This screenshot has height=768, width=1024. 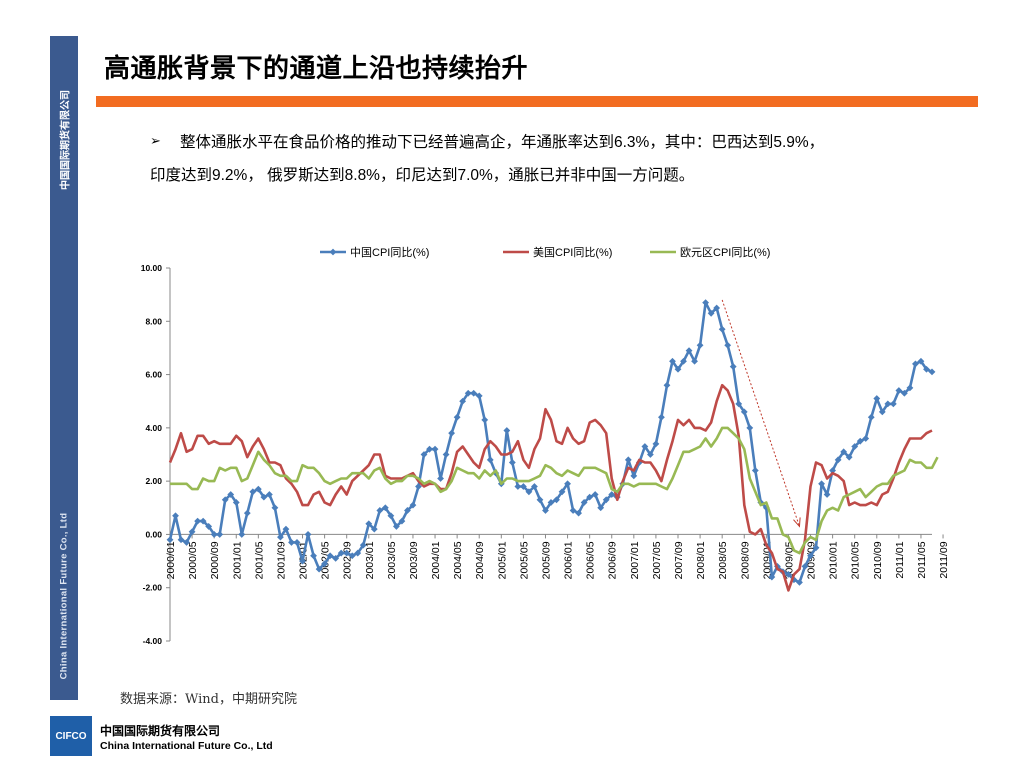 I want to click on x-tick-label: 2006/01, so click(x=569, y=560).